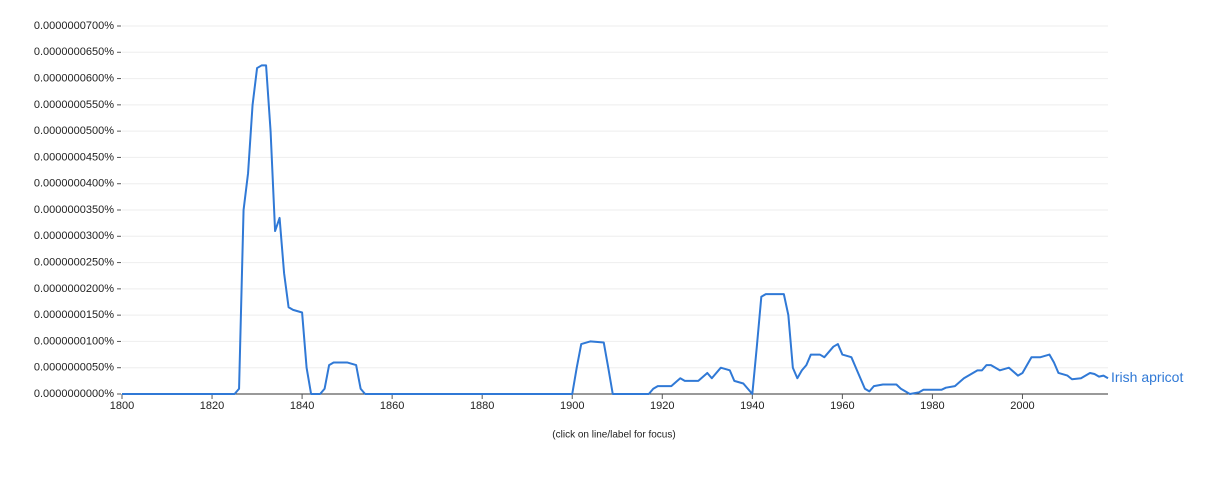 The image size is (1205, 481). I want to click on series-label: Irish apricot, so click(1147, 377).